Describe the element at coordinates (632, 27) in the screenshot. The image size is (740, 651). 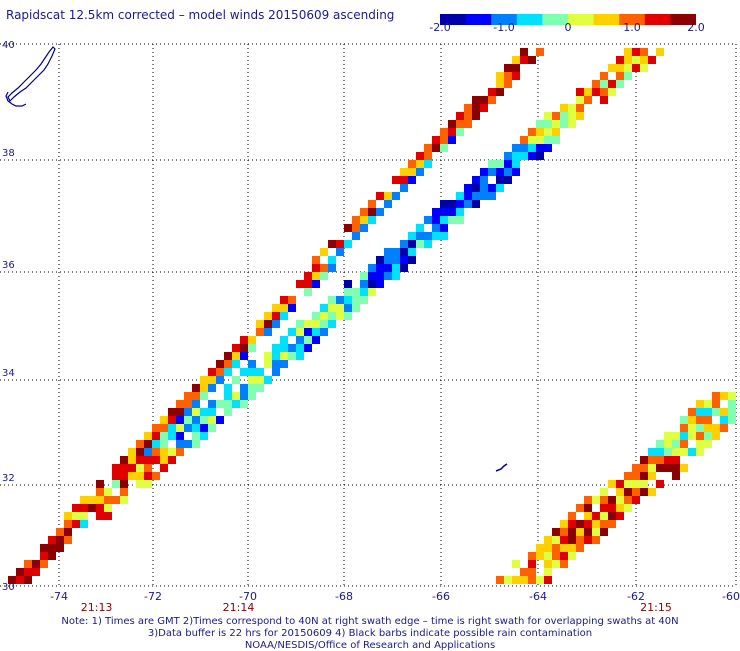
I see `colorbar-tick-label: 1.0` at that location.